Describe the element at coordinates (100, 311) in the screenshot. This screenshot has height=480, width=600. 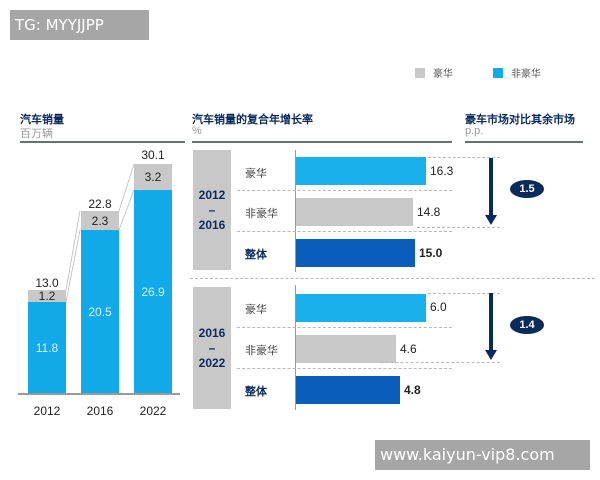
I see `bar-segment-non-luxury: 20.5` at that location.